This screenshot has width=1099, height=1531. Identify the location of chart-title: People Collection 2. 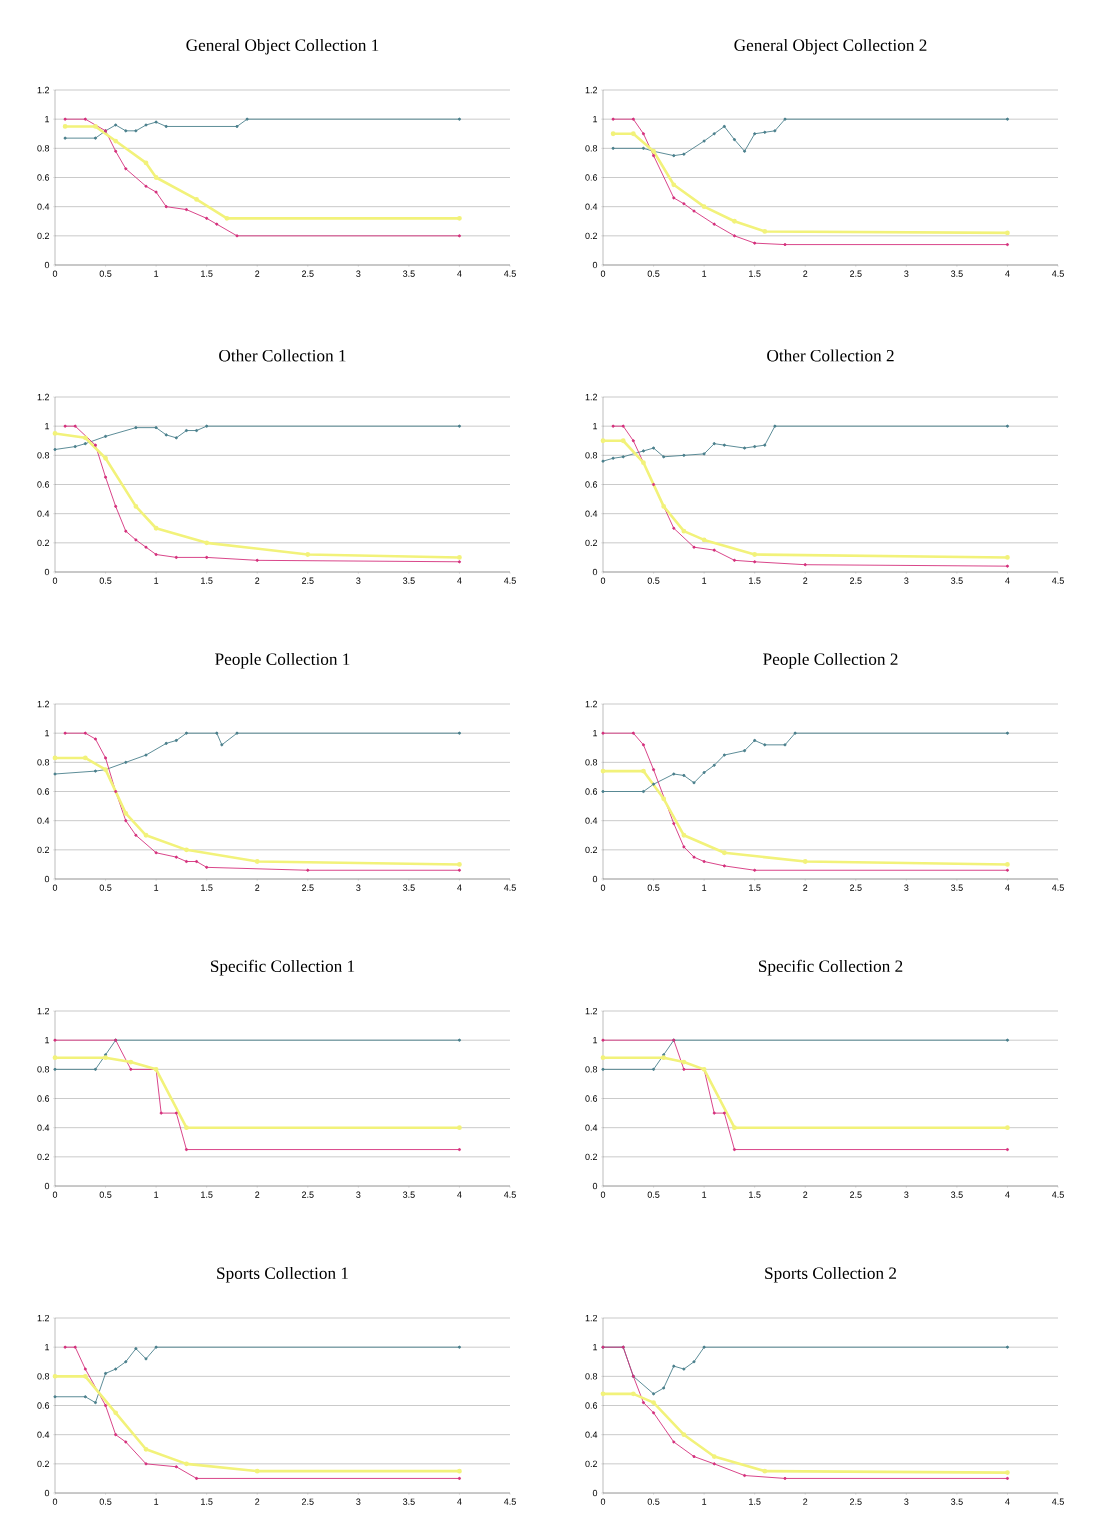
(830, 660).